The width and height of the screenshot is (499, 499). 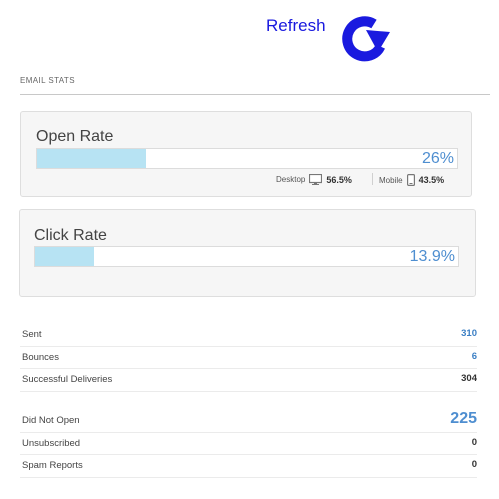 I want to click on stat-label: Did Not Open, so click(x=51, y=420).